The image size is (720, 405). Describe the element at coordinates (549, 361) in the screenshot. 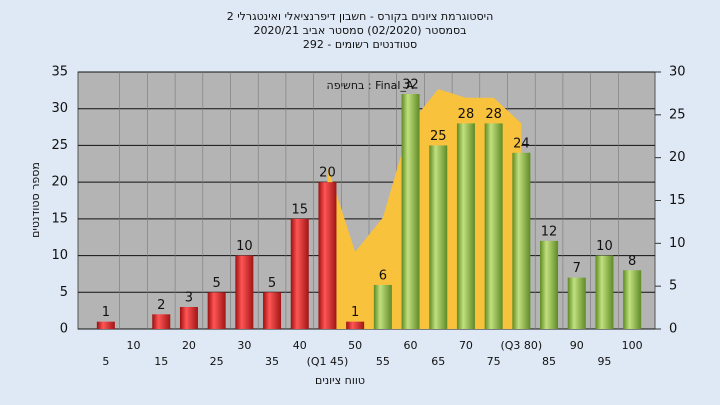

I see `x-tick-label: 85` at that location.